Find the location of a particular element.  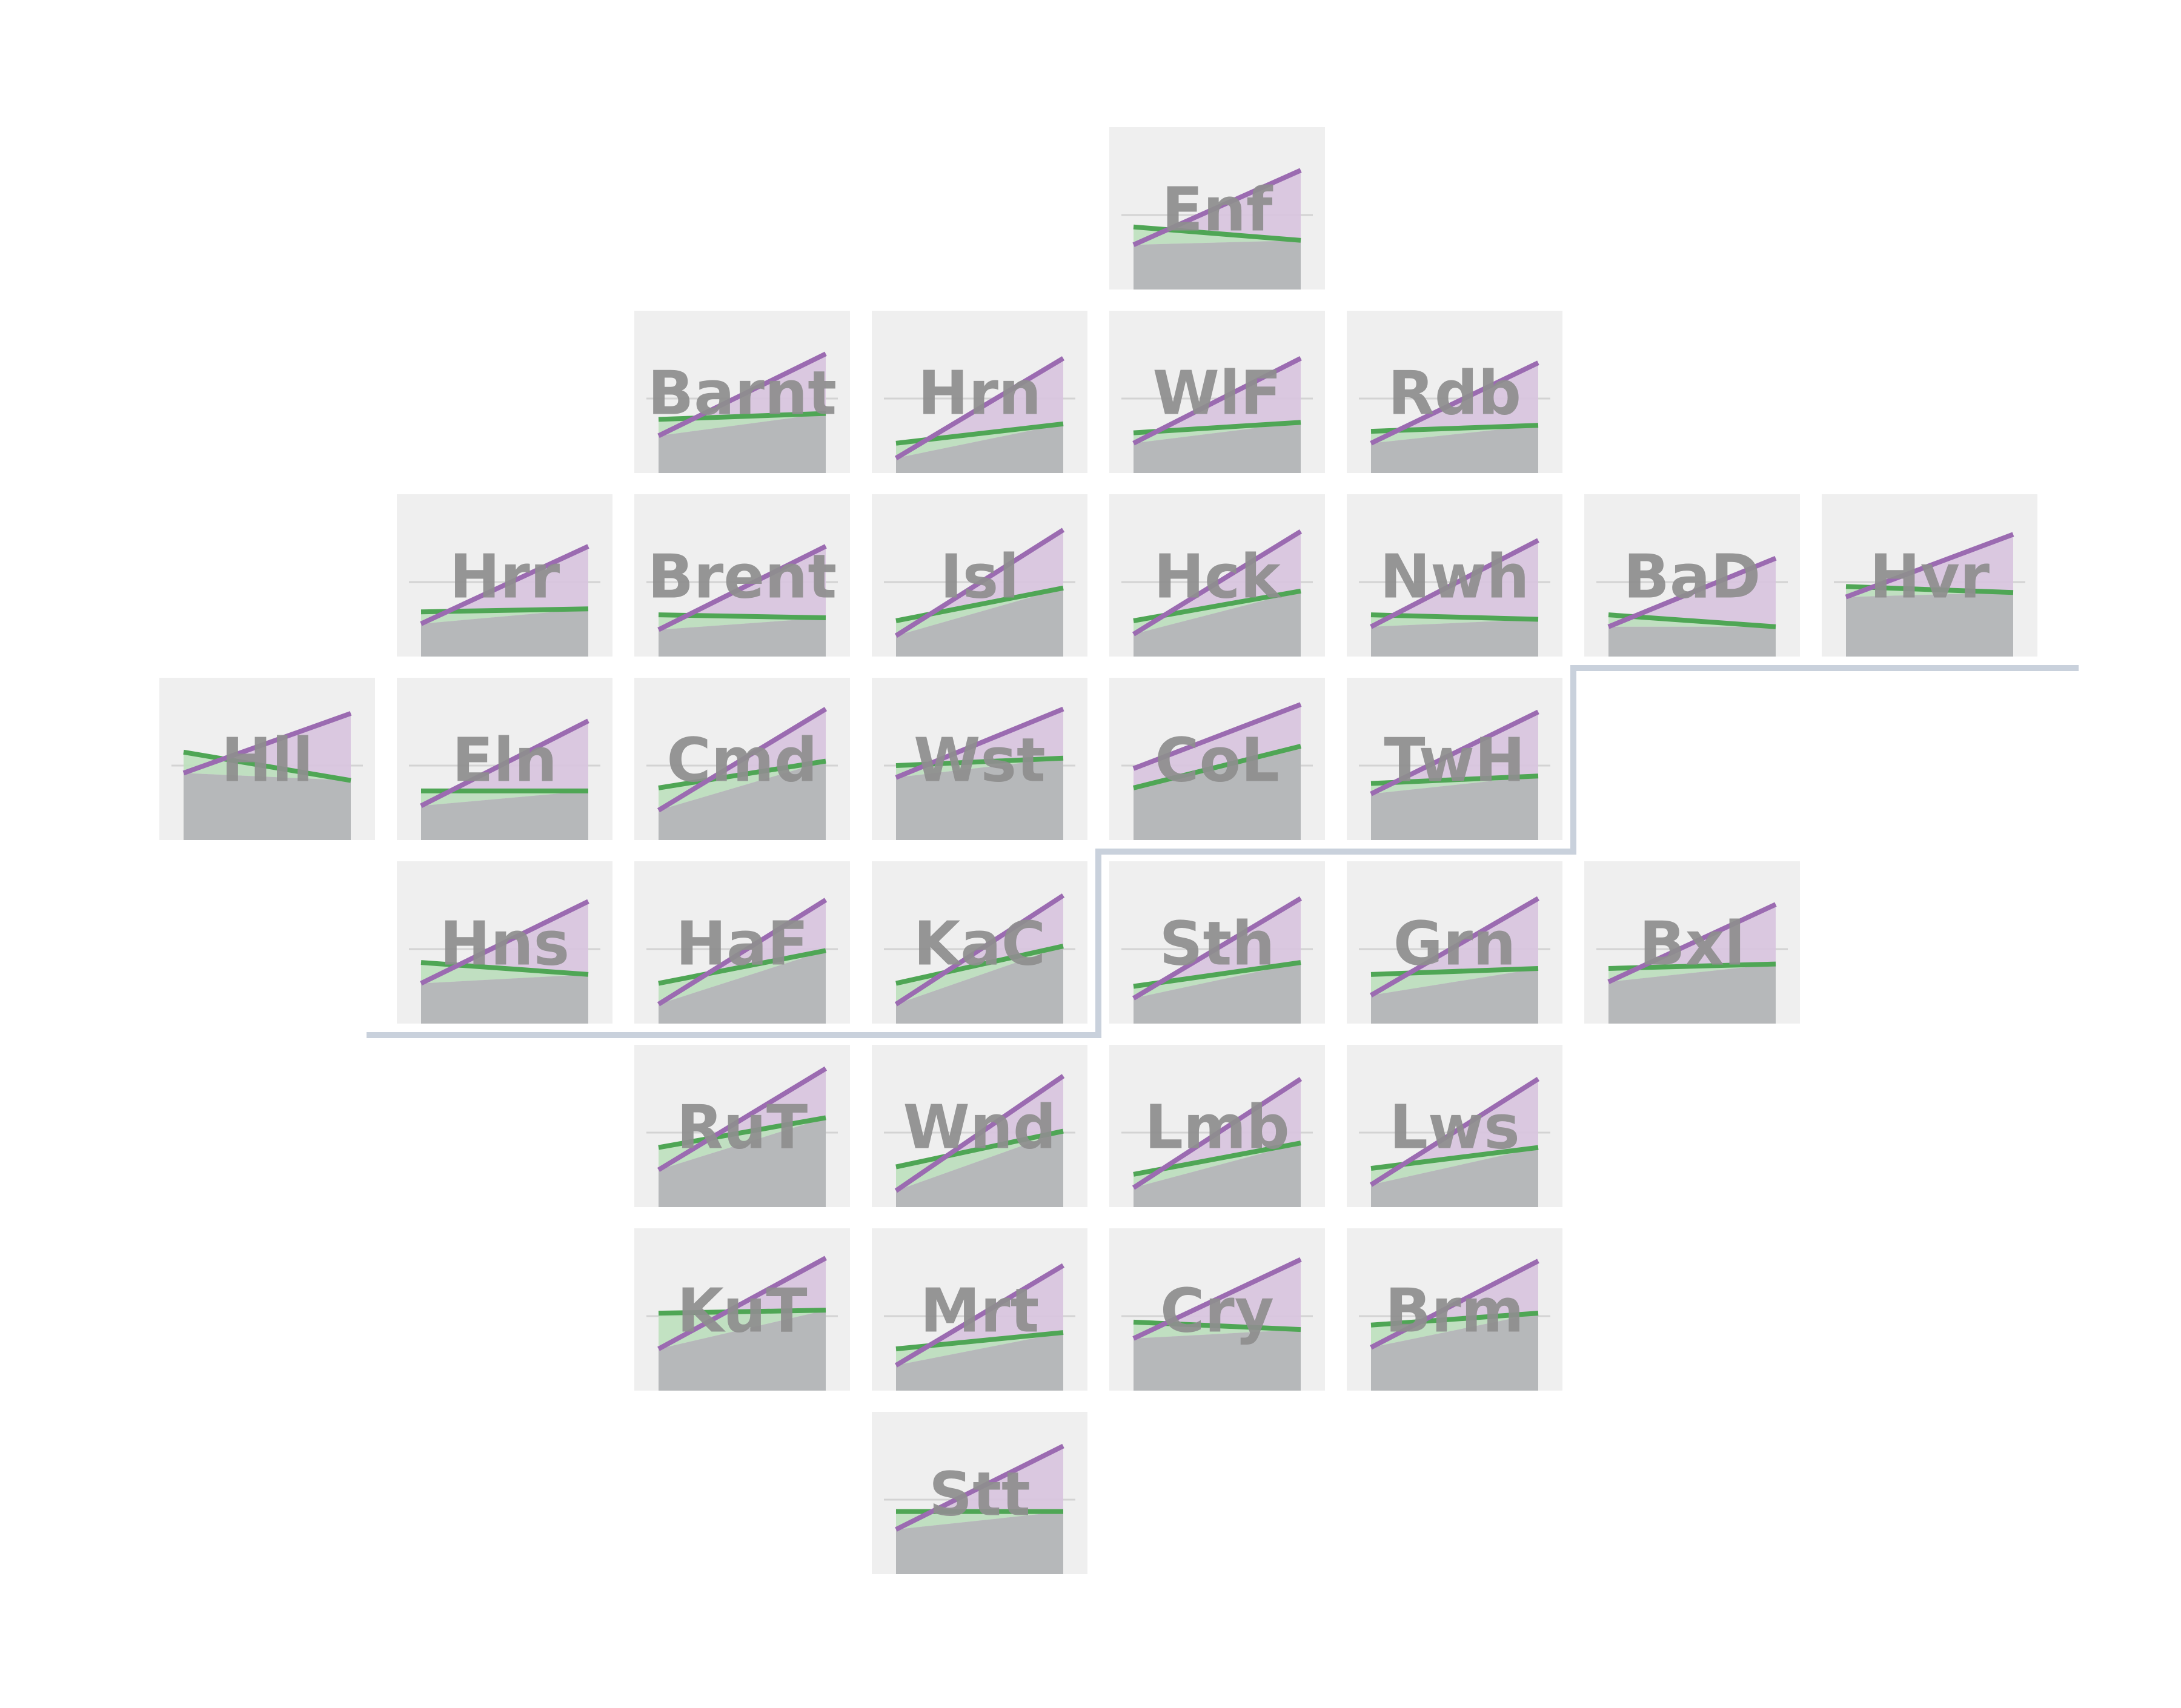

tile-cmd: Cmd is located at coordinates (742, 759).